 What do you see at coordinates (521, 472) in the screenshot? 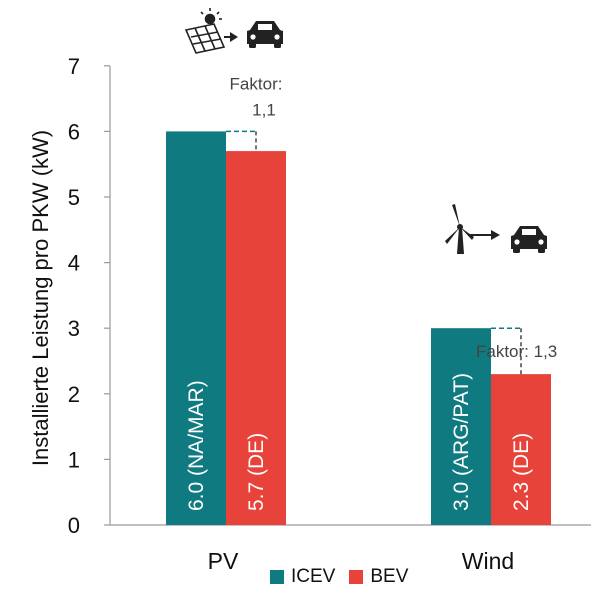
I see `bar-value-label: 2.3 (DE)` at bounding box center [521, 472].